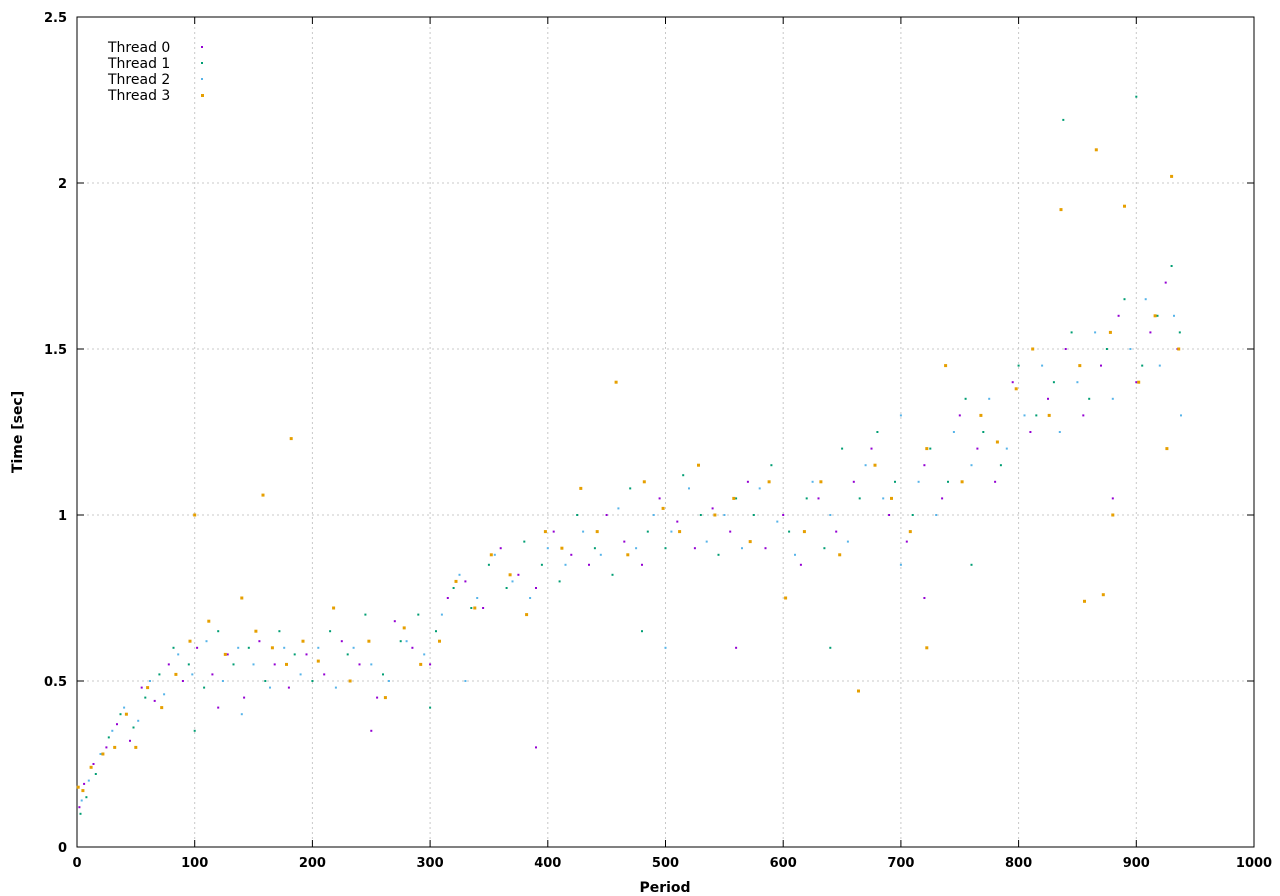 This screenshot has height=896, width=1280. I want to click on x-tick-label: 800, so click(1018, 863).